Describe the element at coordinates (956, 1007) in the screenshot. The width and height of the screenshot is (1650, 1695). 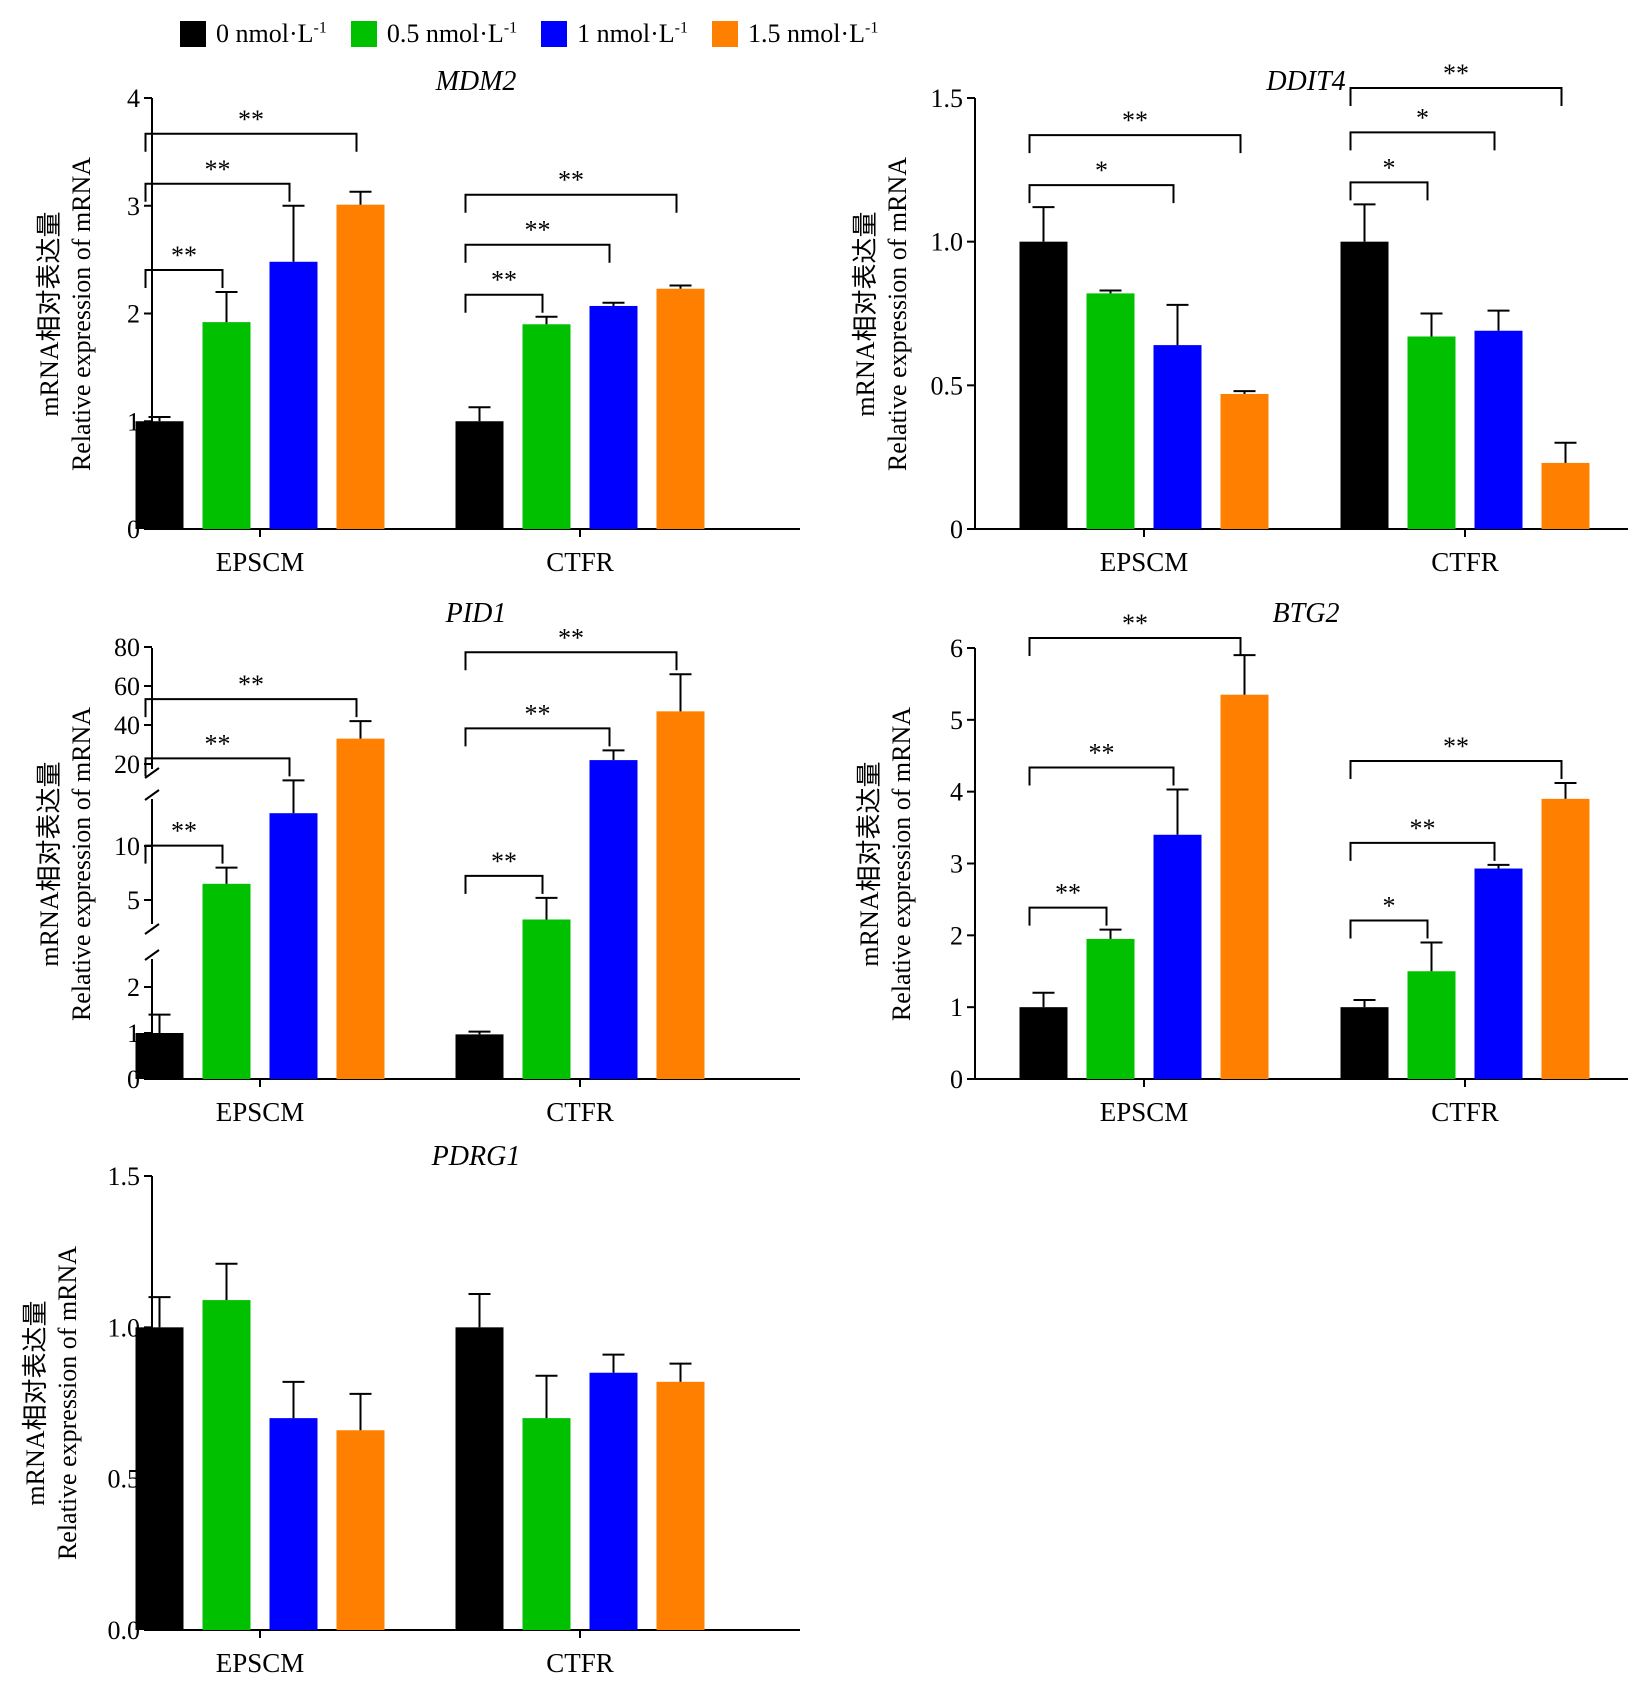
I see `y-tick-label: 1` at that location.